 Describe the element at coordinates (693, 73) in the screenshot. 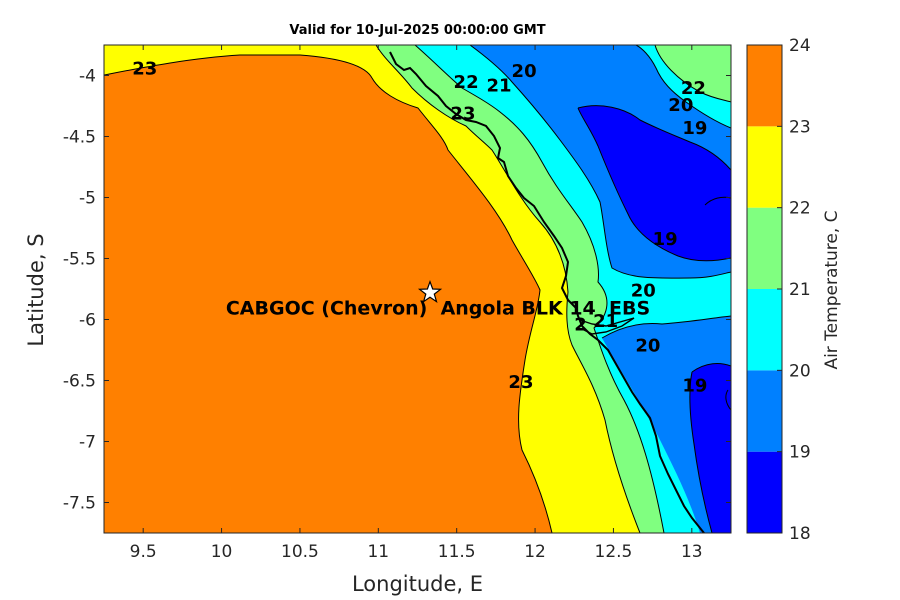

I see `band-21-22-ne` at that location.